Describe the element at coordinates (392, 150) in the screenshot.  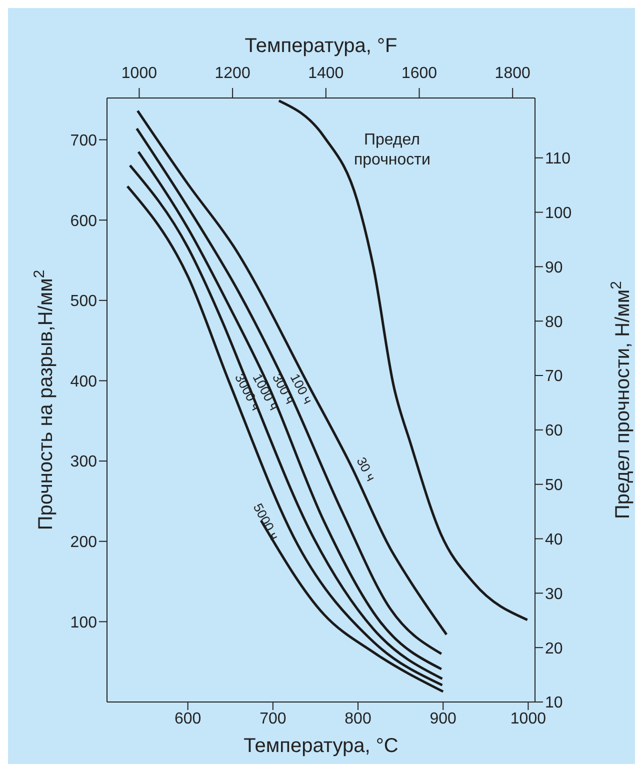
I see `series-label: Предел прочности` at that location.